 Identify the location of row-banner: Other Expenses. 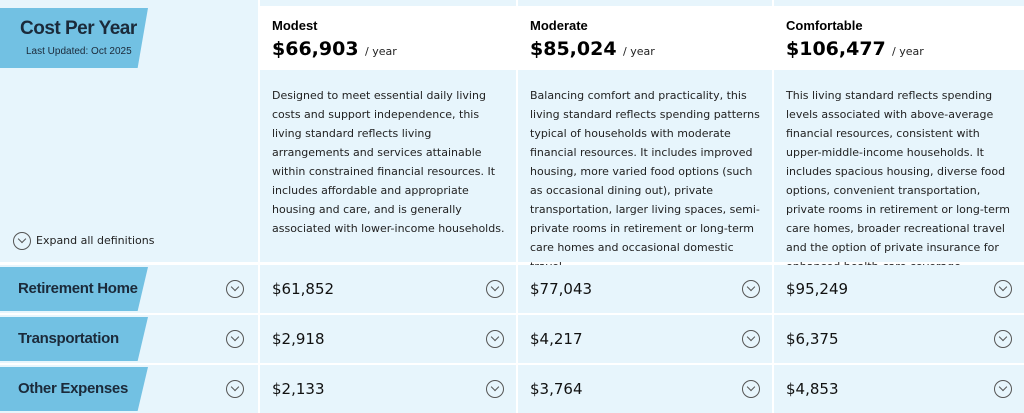
(74, 389).